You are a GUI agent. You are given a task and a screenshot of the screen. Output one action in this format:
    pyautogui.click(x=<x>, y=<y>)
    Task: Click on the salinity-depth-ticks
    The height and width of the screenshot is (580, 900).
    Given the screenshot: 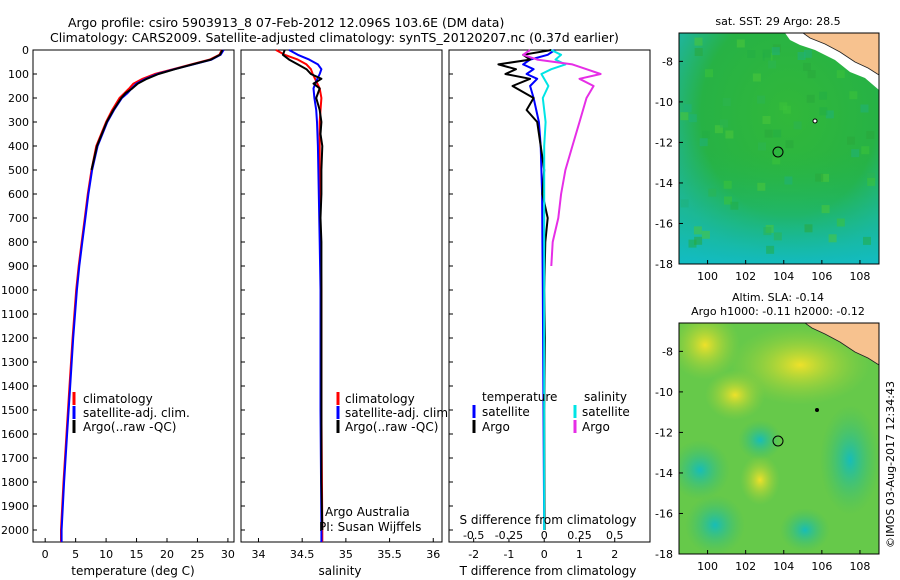 What is the action you would take?
    pyautogui.click(x=243, y=290)
    